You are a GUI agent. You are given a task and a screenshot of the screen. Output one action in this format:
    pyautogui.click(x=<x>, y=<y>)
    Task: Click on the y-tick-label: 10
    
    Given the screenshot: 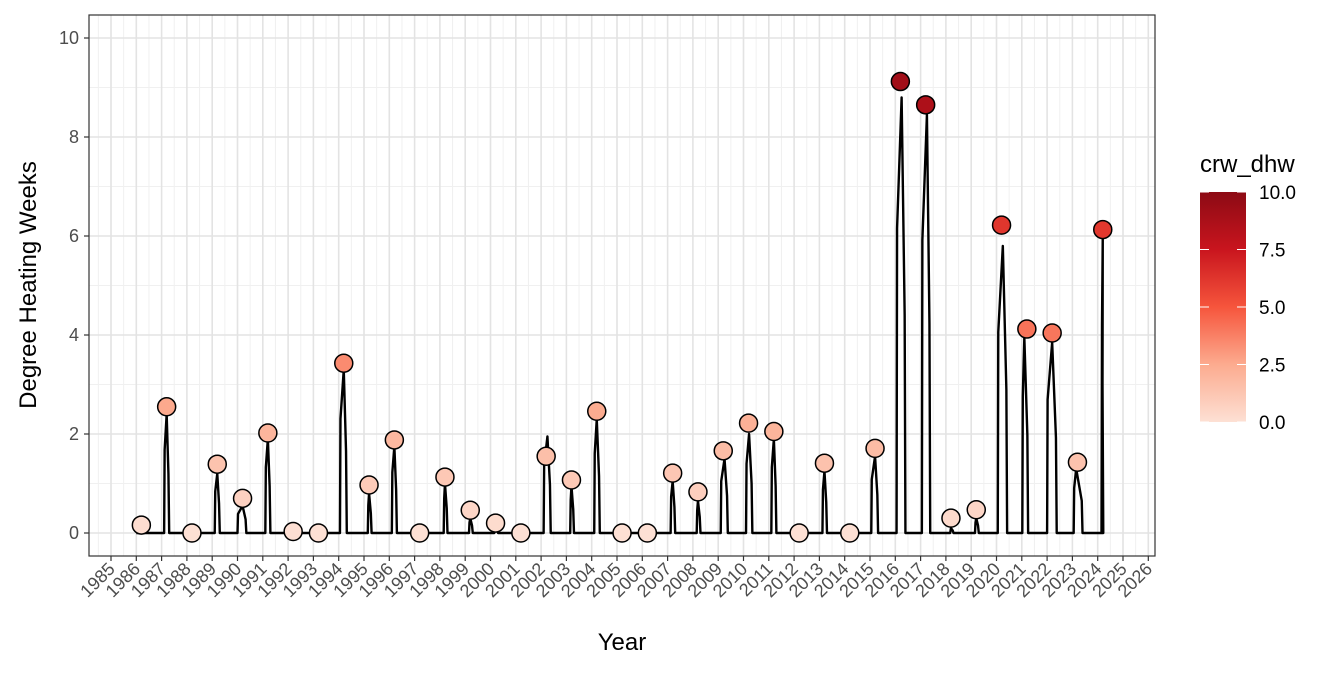 What is the action you would take?
    pyautogui.click(x=69, y=38)
    